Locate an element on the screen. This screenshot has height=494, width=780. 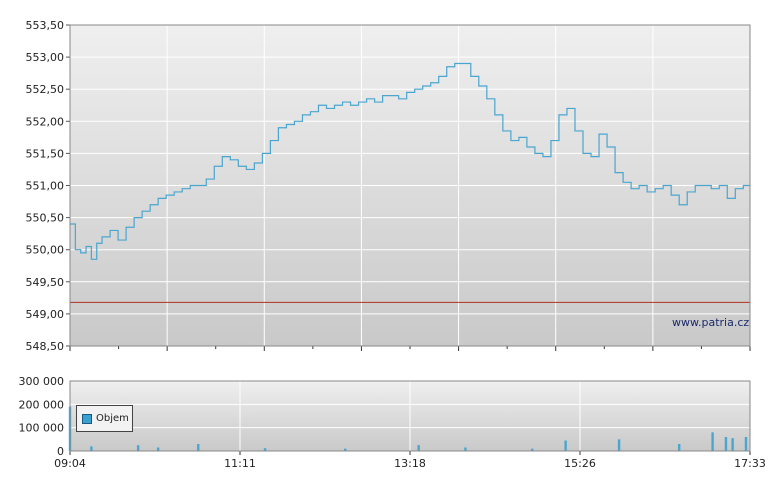
xtick-label: 15:26 is located at coordinates (580, 463).